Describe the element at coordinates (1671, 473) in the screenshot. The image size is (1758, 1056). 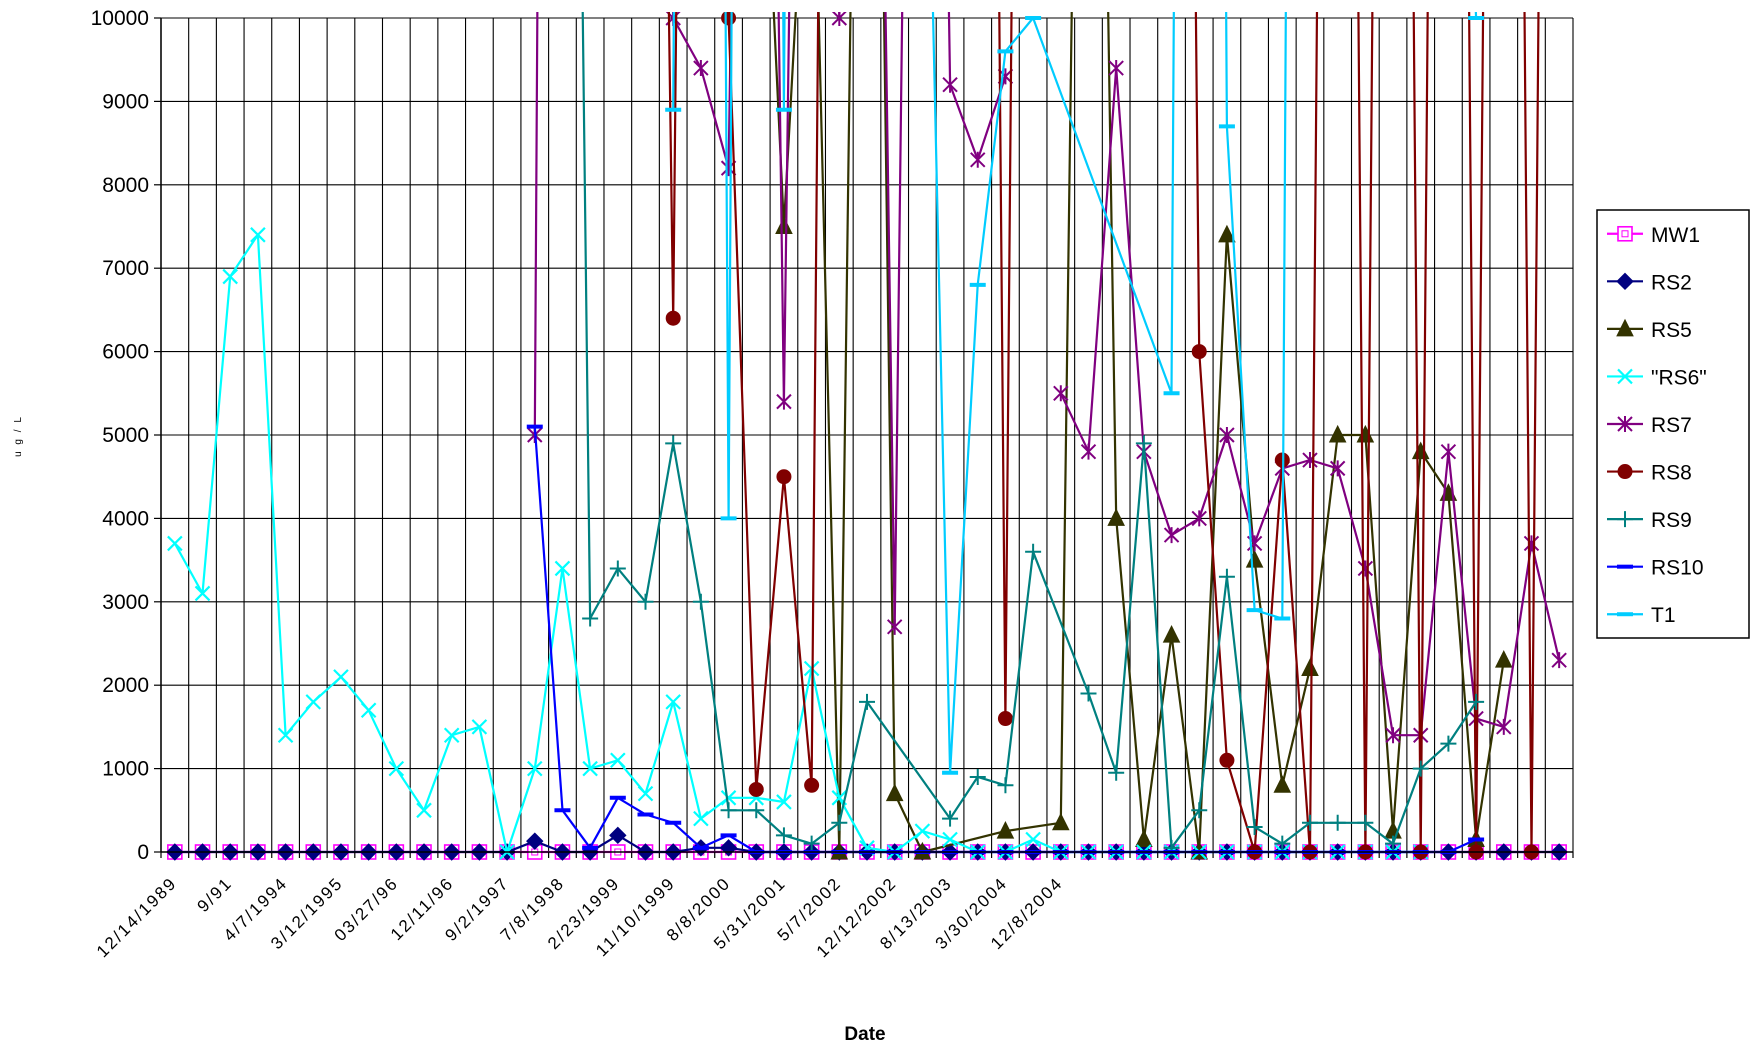
I see `legend-label: RS8` at that location.